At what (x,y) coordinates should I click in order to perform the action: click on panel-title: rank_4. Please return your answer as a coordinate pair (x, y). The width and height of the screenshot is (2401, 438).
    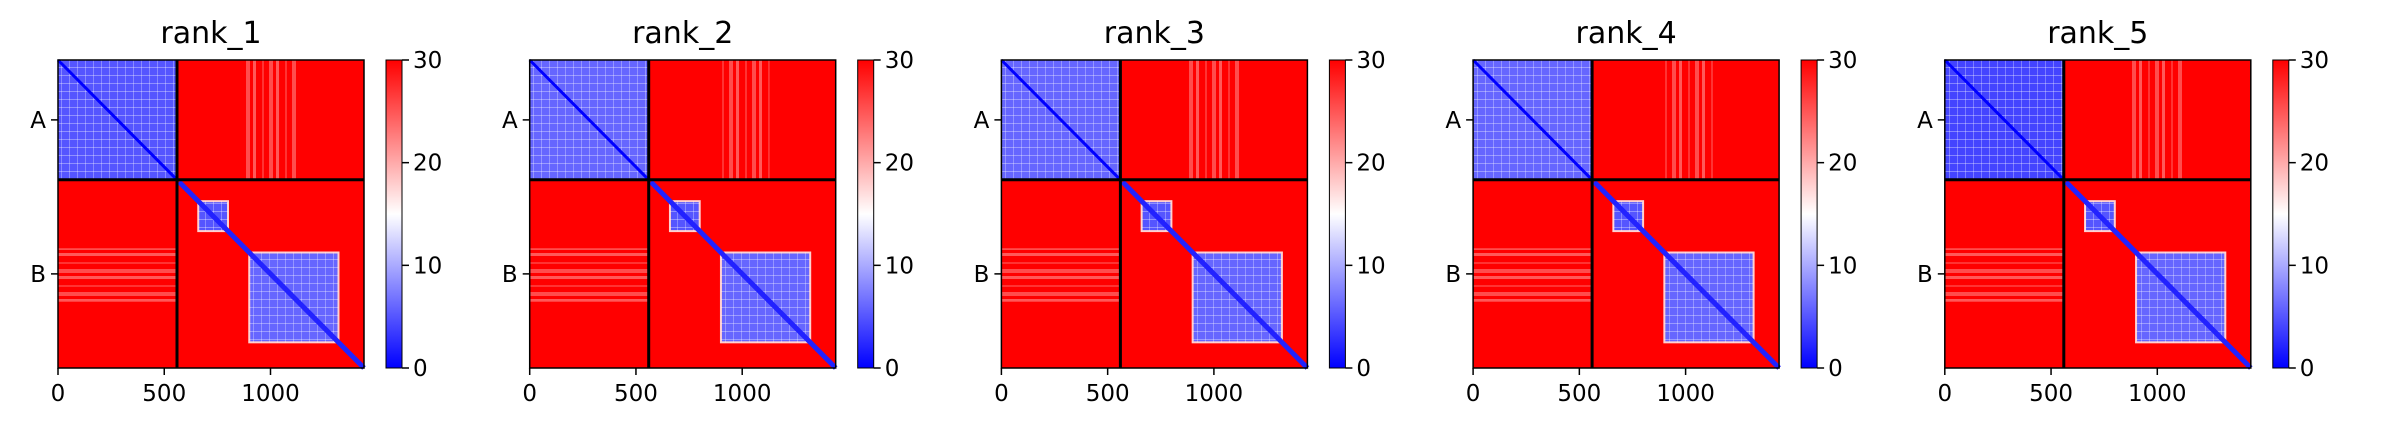
    Looking at the image, I should click on (1625, 33).